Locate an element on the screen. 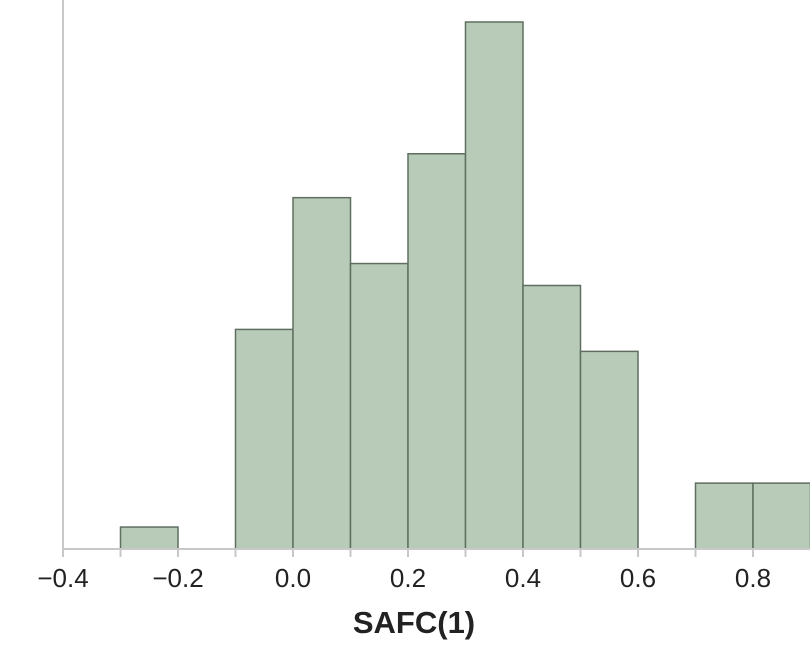 The image size is (810, 655). x-tick-label: −0.2 is located at coordinates (177, 578).